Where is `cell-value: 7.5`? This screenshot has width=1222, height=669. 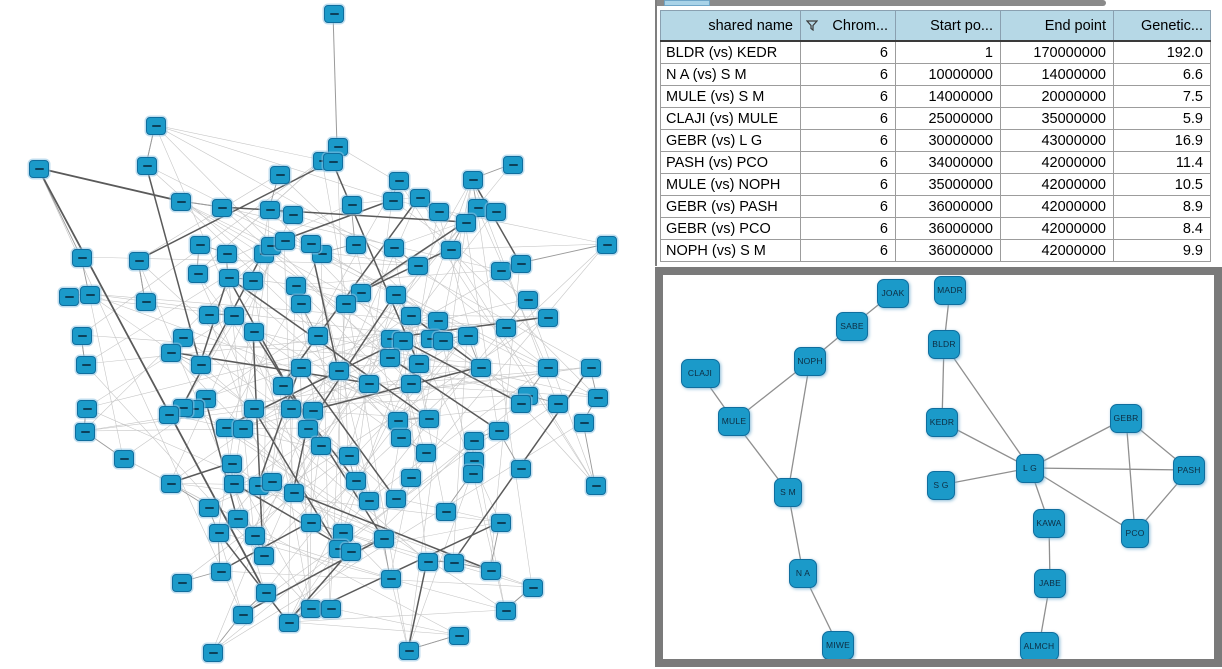
cell-value: 7.5 is located at coordinates (1162, 96).